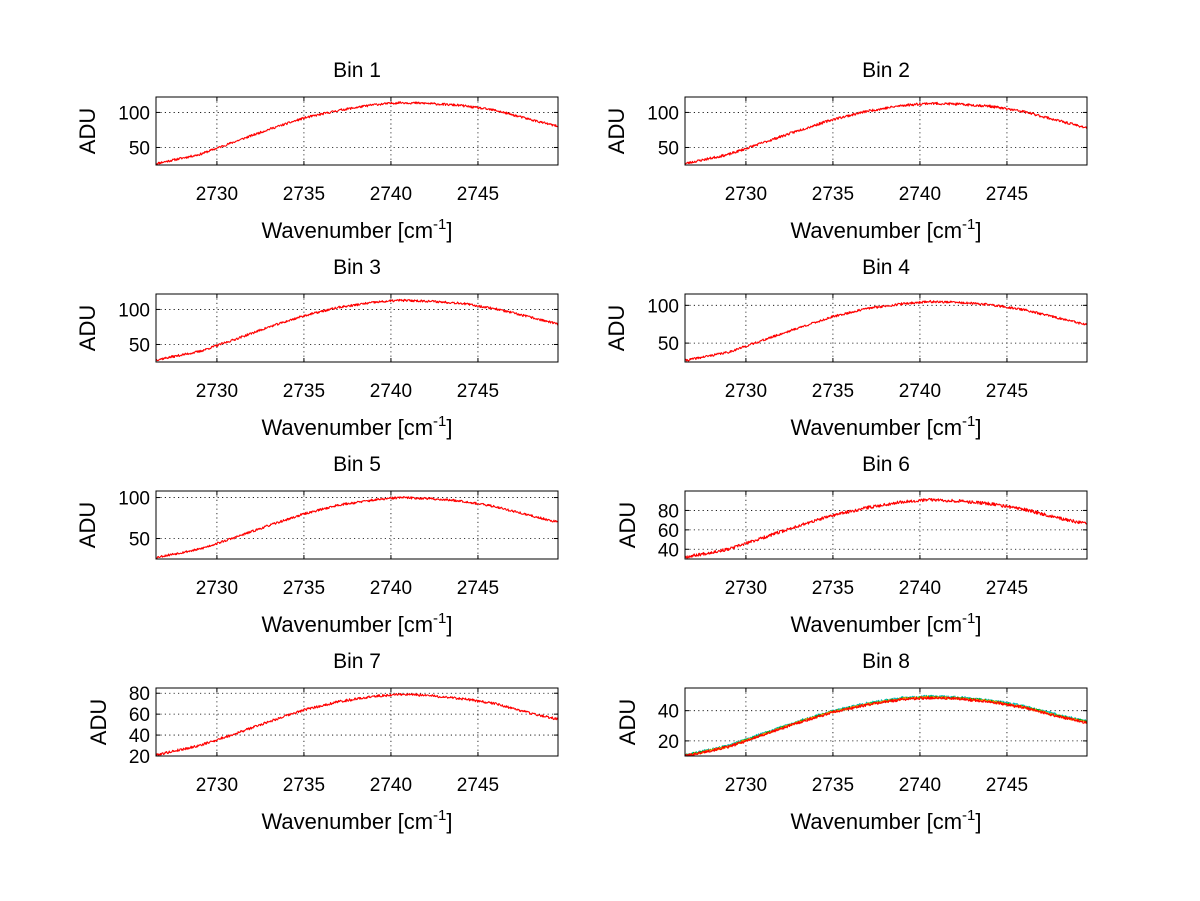 The image size is (1200, 901). Describe the element at coordinates (886, 661) in the screenshot. I see `chart-title: Bin 8` at that location.